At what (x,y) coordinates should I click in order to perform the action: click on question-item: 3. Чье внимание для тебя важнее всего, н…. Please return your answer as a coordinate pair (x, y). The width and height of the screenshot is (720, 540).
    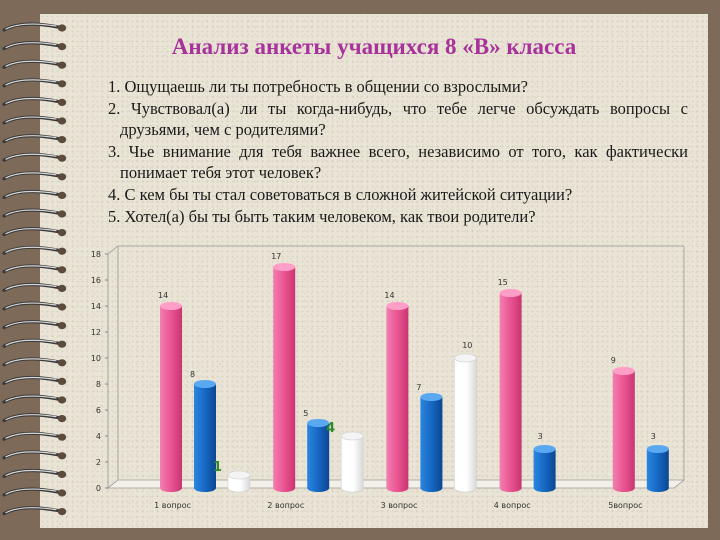
    Looking at the image, I should click on (398, 162).